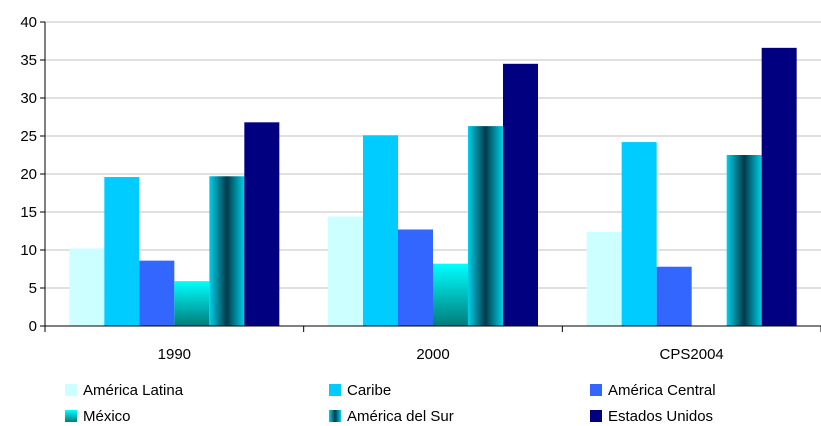 This screenshot has height=426, width=821. I want to click on x-tick-labels: 1990 2000 CPS2004, so click(441, 354).